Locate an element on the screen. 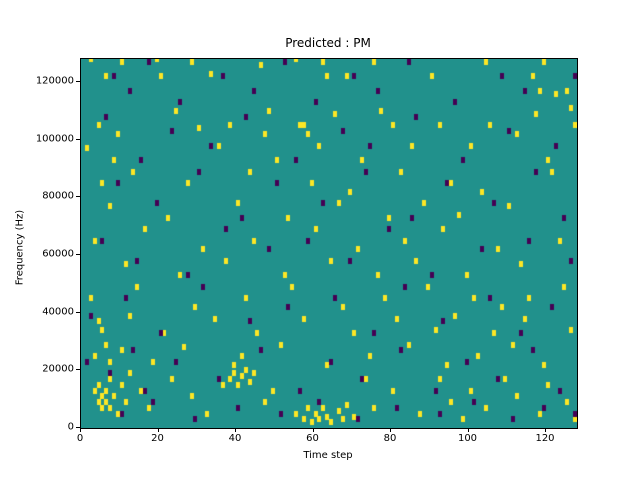 Image resolution: width=640 pixels, height=480 pixels. x-axis-label: Time step is located at coordinates (328, 455).